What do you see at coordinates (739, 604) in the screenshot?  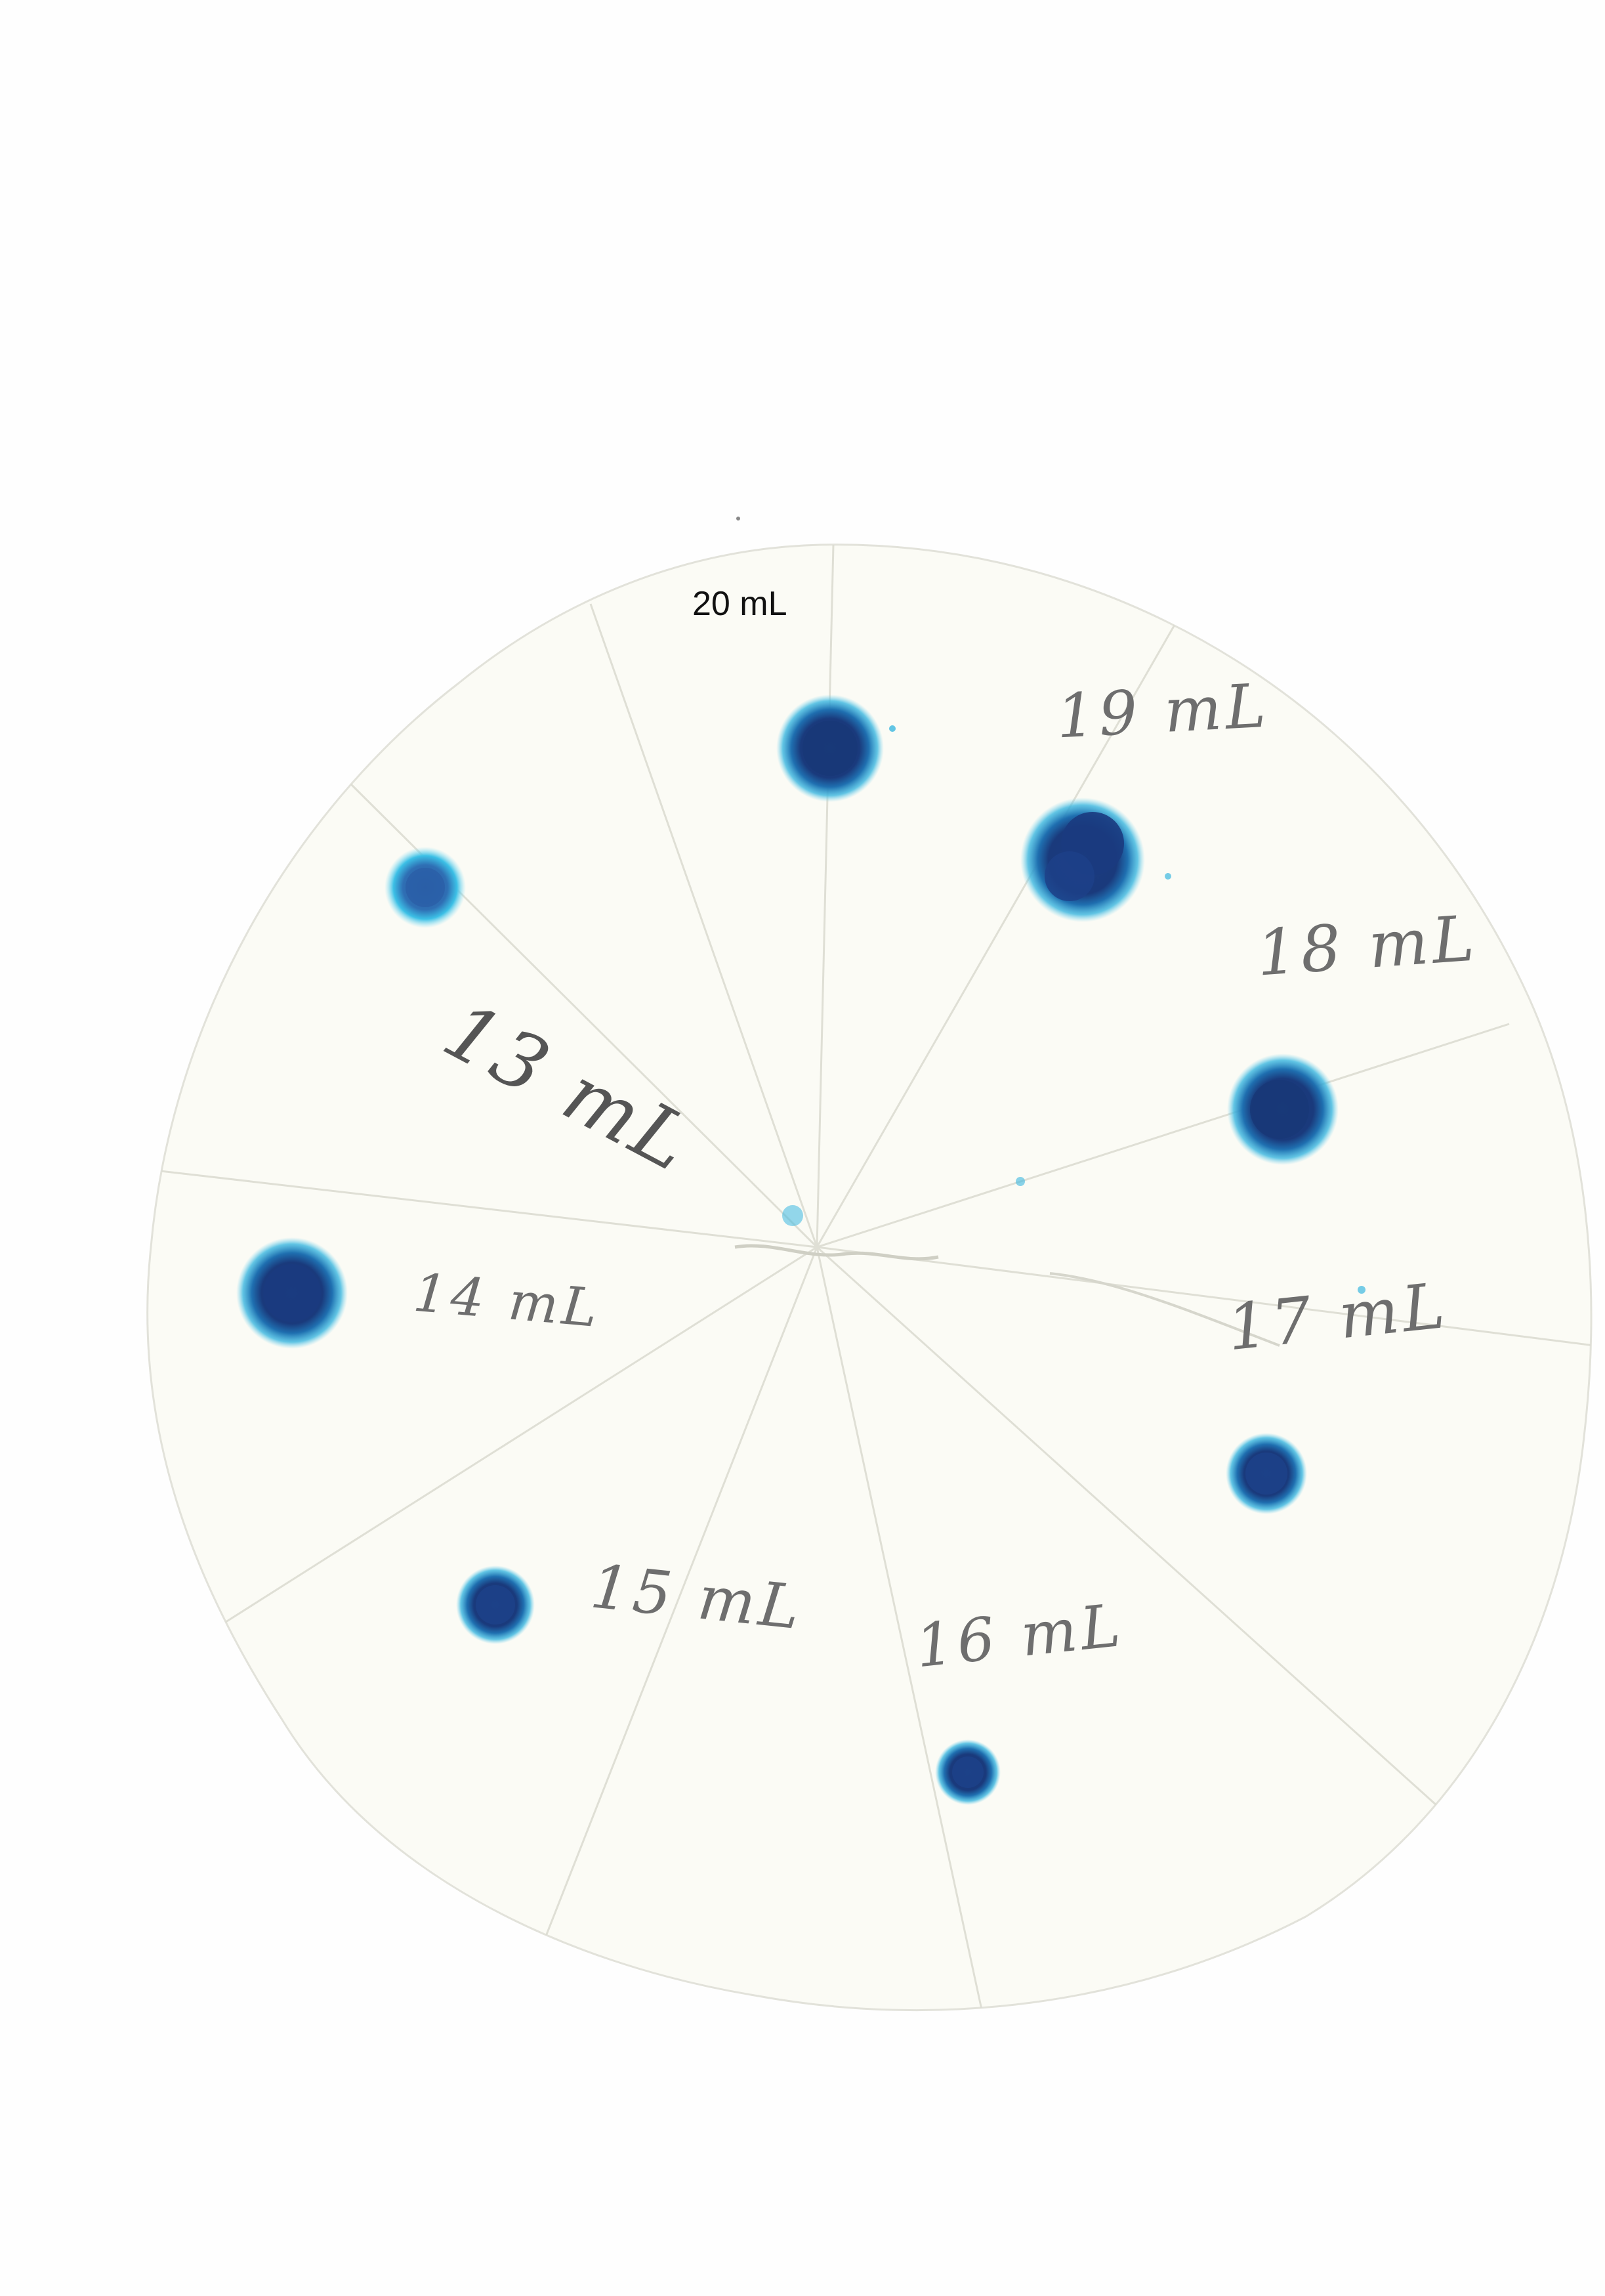 I see `typed-volume-label: 20 mL` at bounding box center [739, 604].